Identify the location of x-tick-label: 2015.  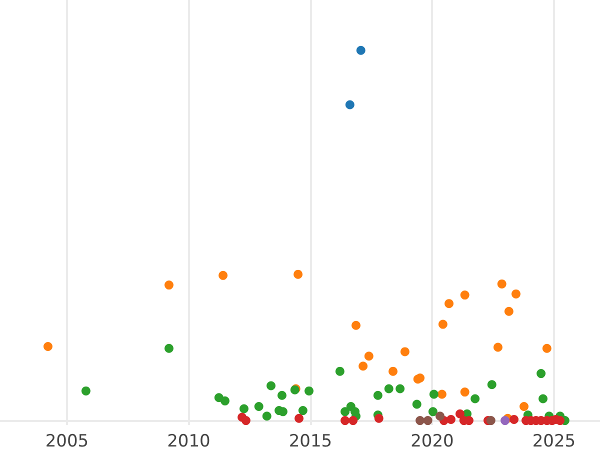
(310, 441).